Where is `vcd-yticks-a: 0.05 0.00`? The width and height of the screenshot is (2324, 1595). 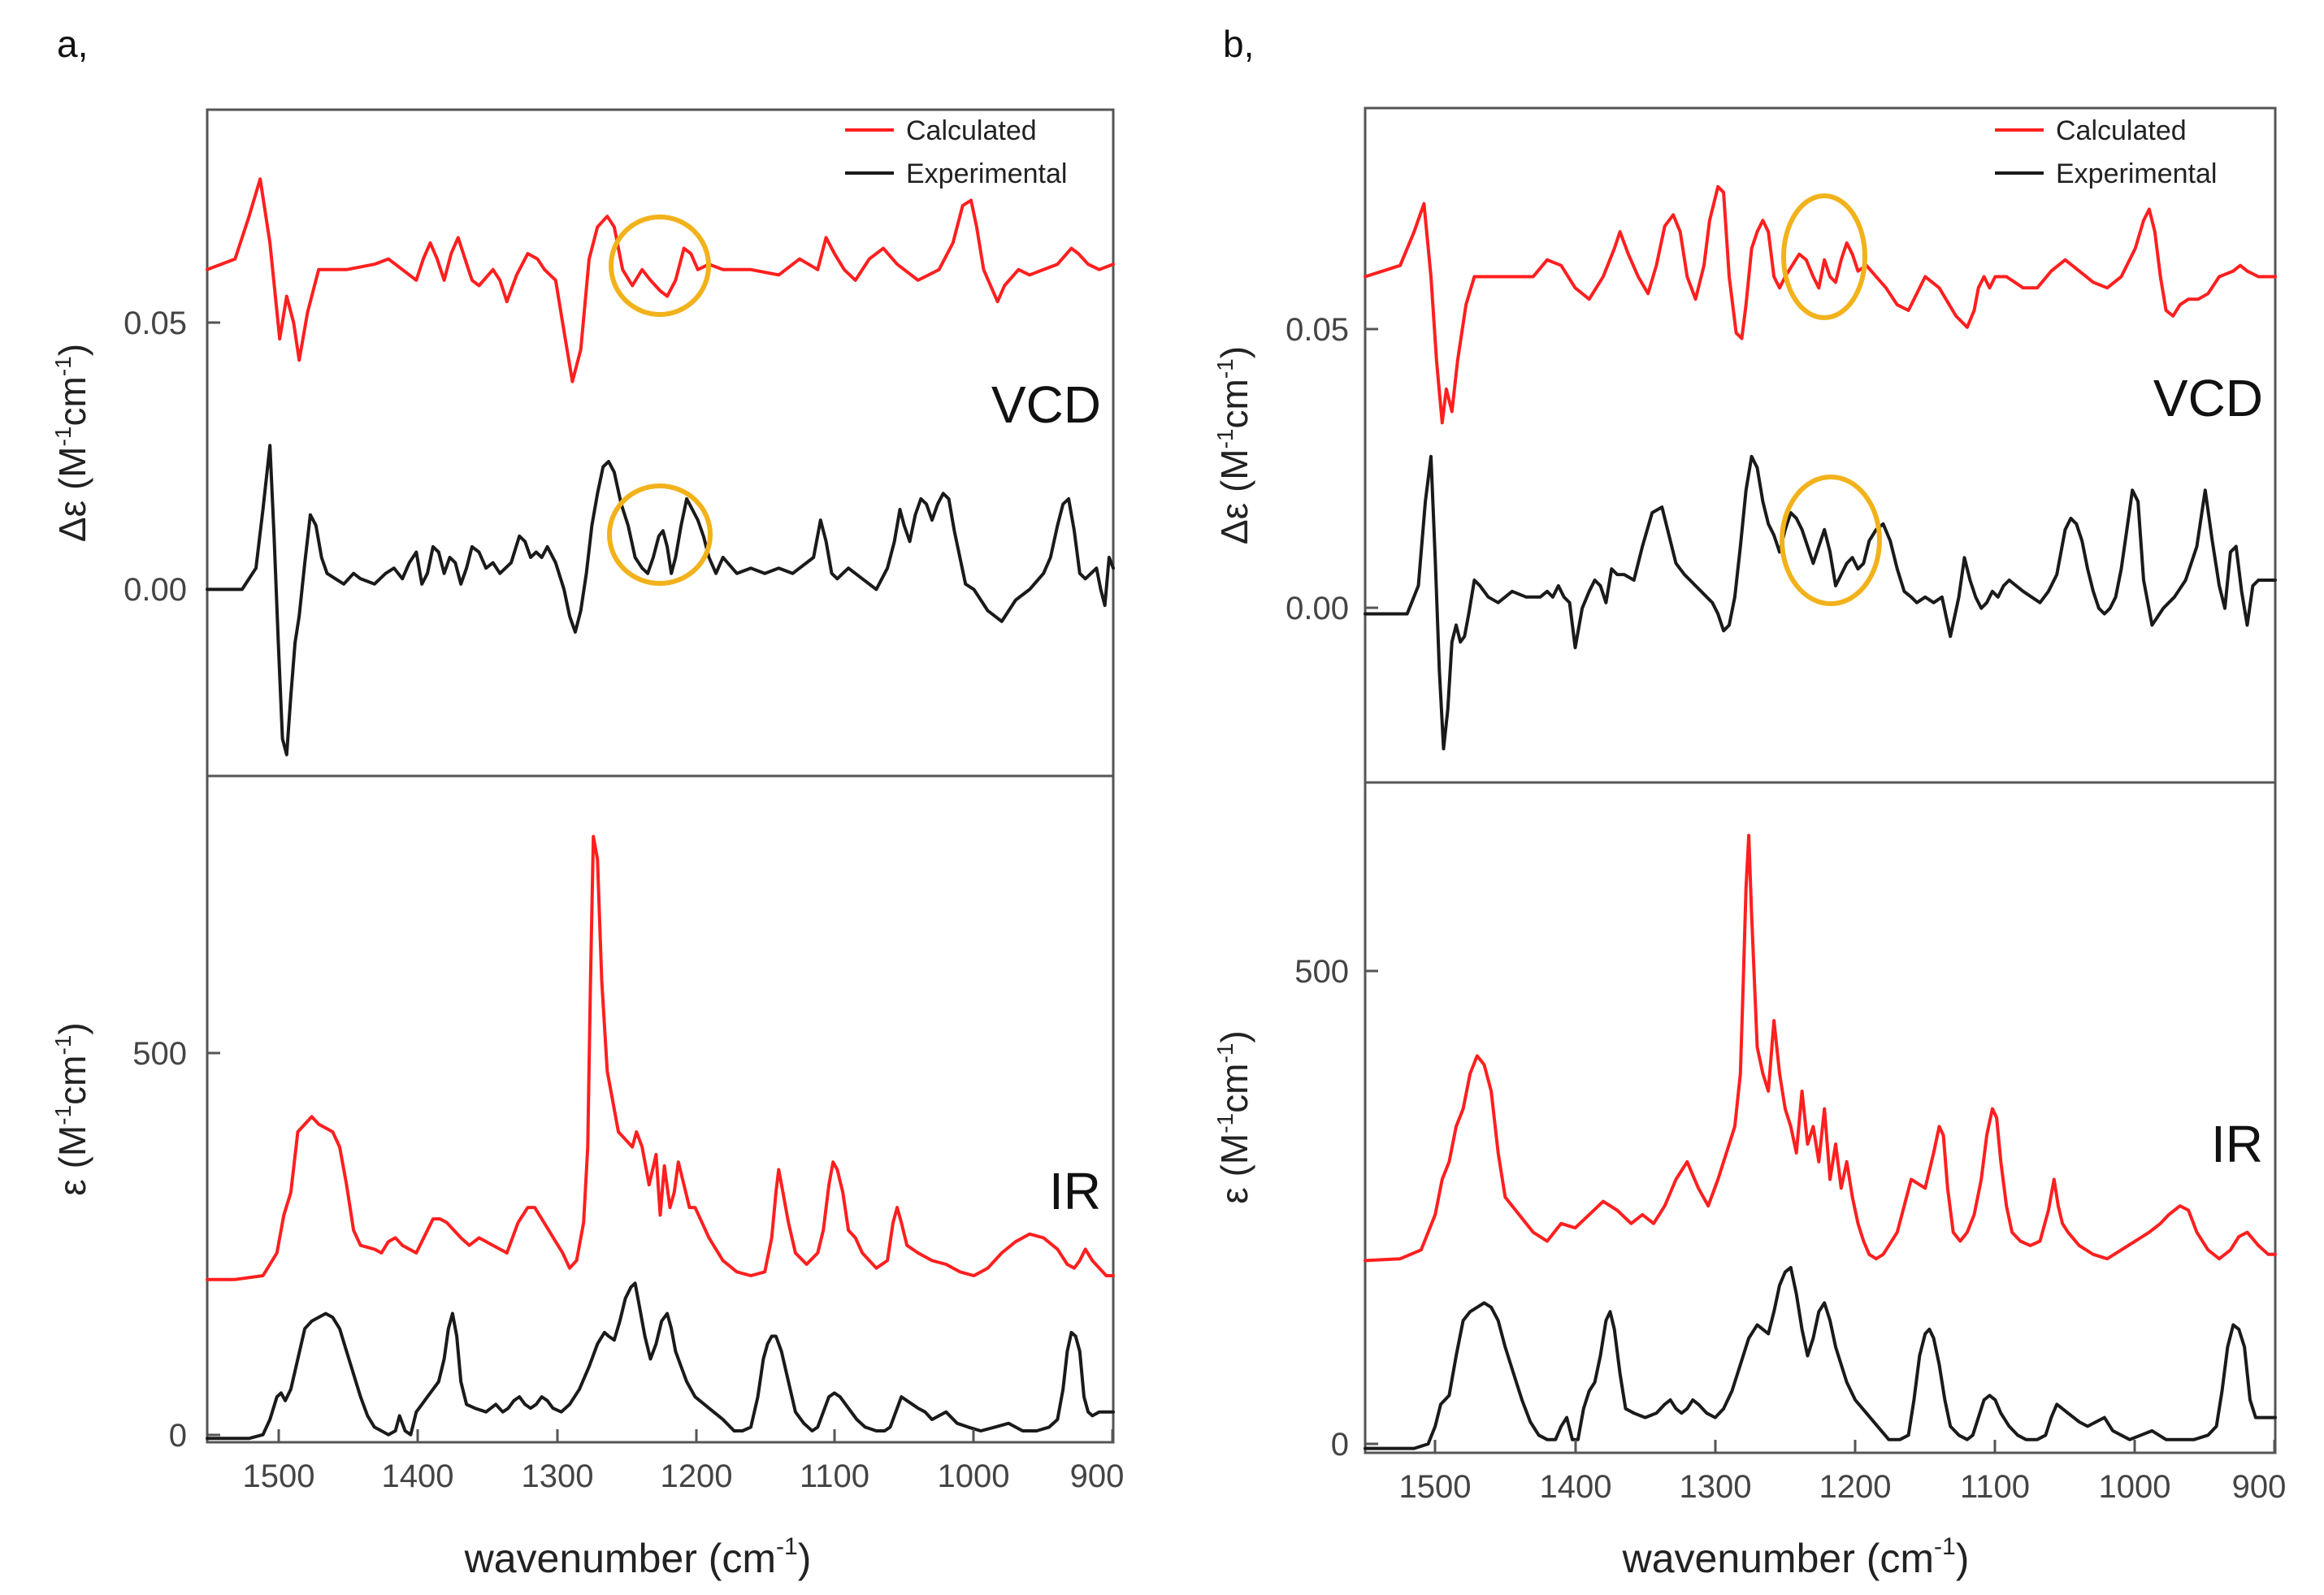
vcd-yticks-a: 0.05 0.00 is located at coordinates (172, 457).